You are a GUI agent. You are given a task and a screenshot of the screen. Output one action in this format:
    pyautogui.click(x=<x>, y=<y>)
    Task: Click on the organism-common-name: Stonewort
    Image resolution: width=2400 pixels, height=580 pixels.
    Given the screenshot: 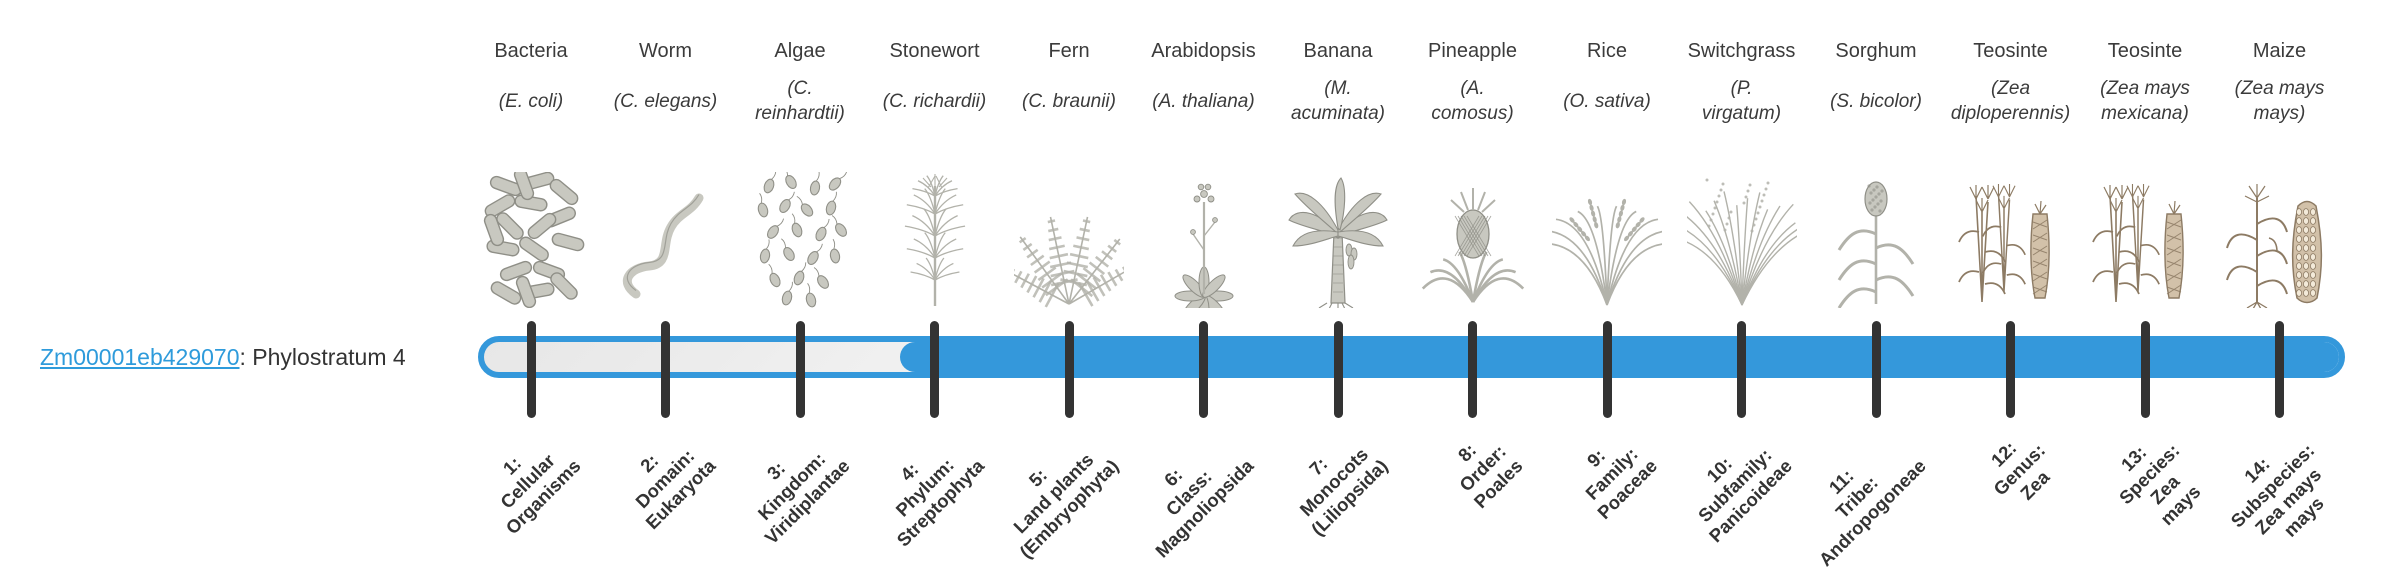 What is the action you would take?
    pyautogui.click(x=934, y=51)
    